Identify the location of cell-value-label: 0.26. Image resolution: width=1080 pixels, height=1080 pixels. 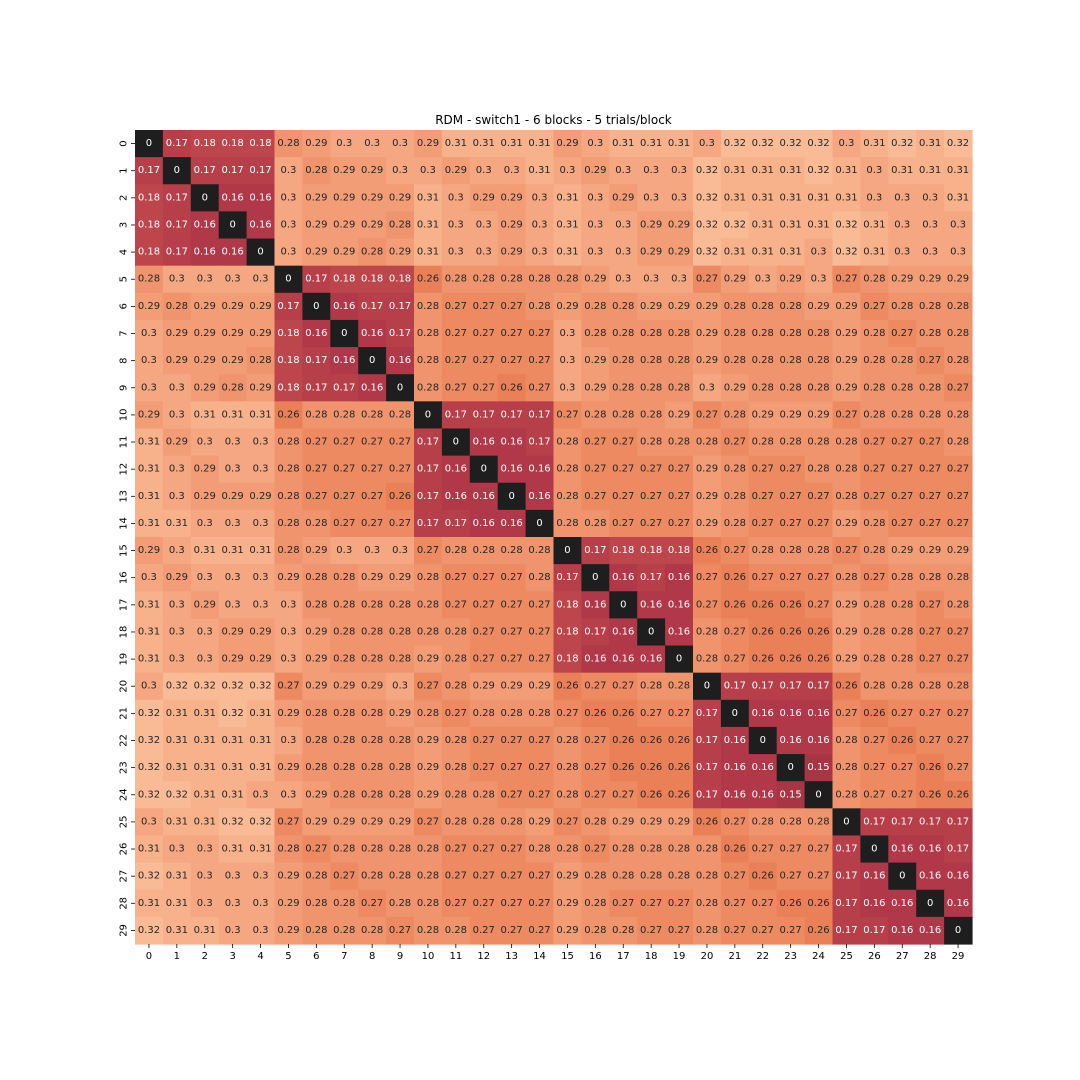
(735, 849).